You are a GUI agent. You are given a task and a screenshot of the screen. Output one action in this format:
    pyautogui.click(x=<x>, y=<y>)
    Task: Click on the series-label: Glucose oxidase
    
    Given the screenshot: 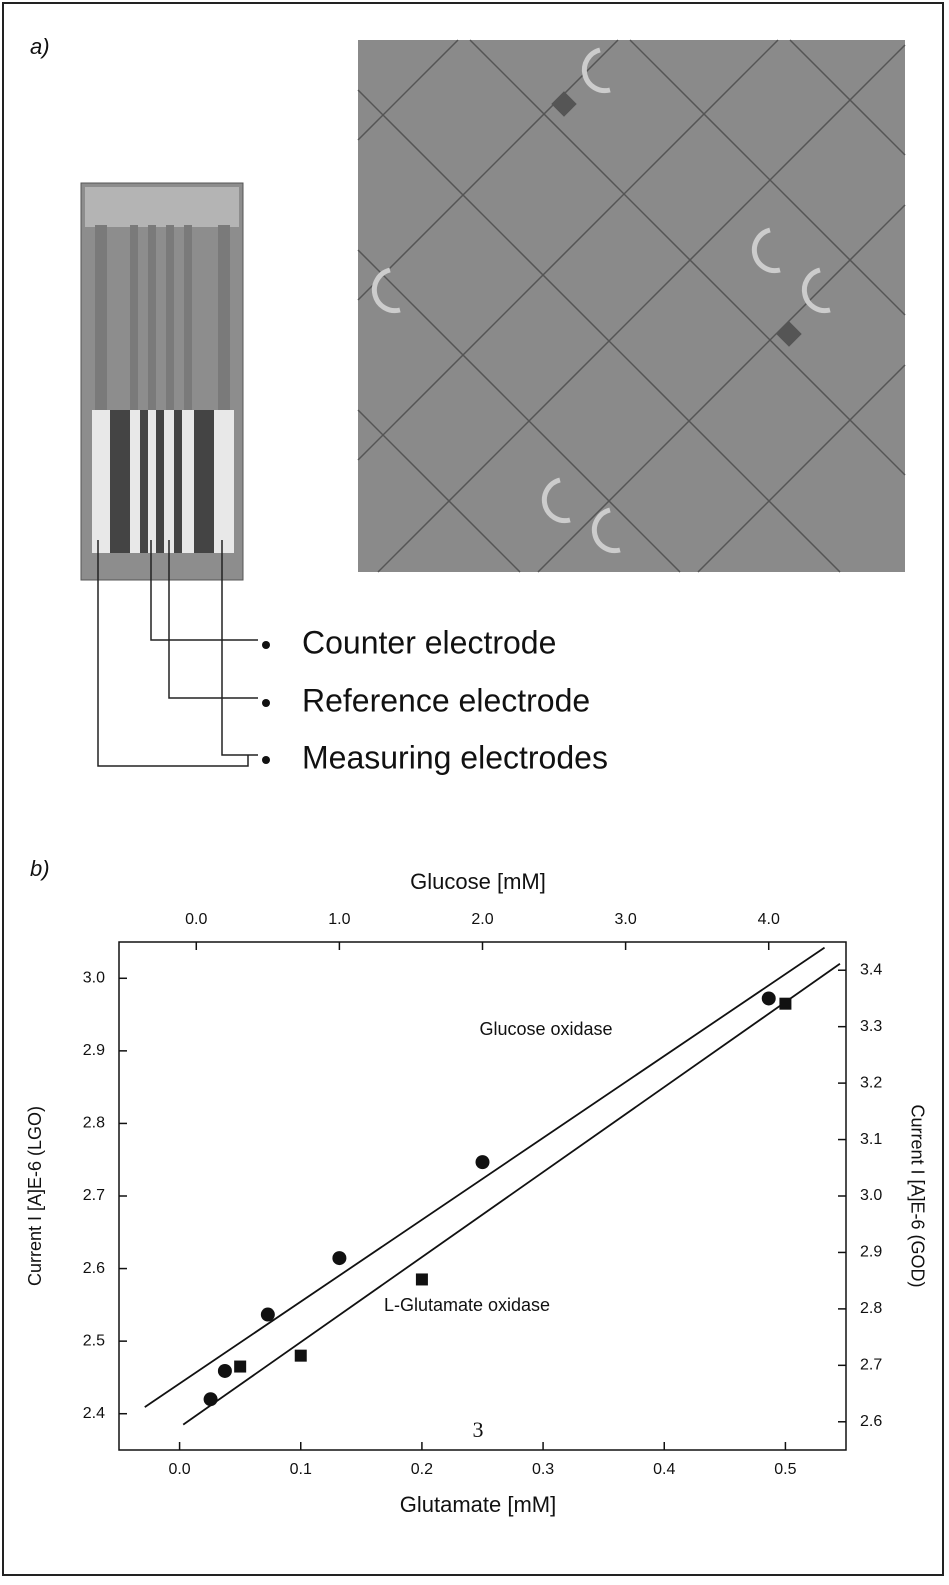 What is the action you would take?
    pyautogui.click(x=545, y=1029)
    